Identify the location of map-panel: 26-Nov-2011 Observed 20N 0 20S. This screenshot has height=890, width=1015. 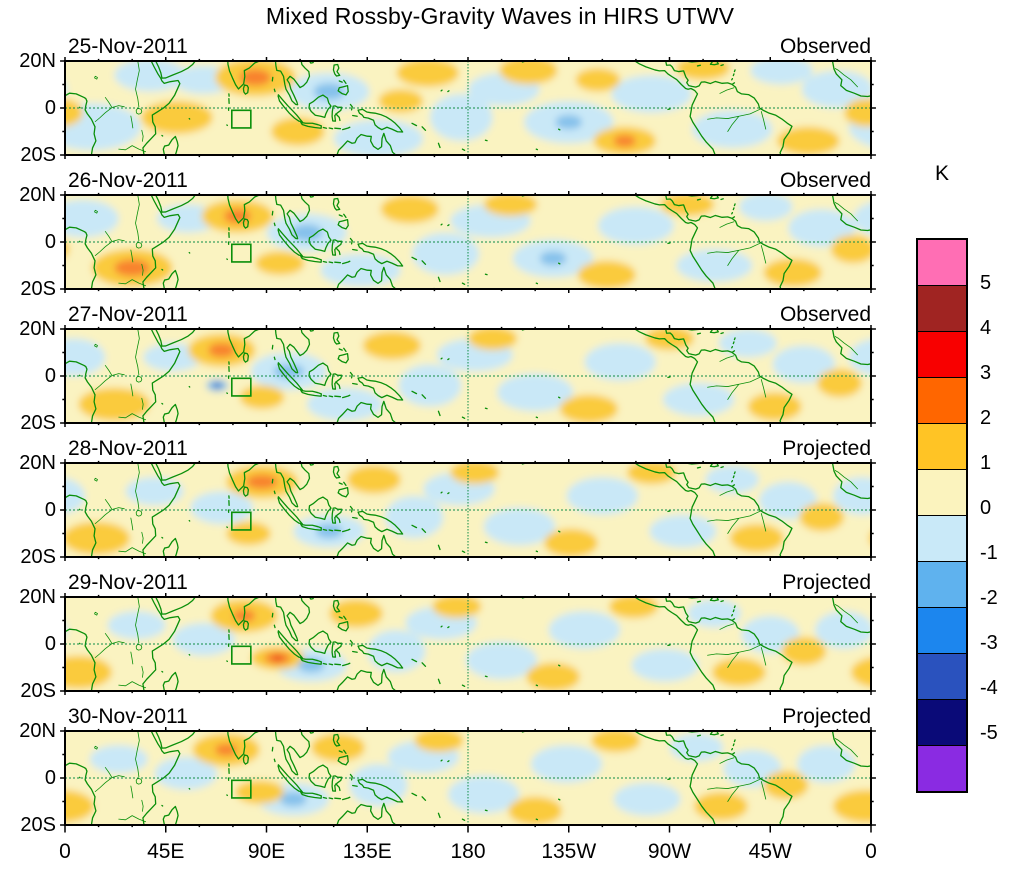
(480, 233).